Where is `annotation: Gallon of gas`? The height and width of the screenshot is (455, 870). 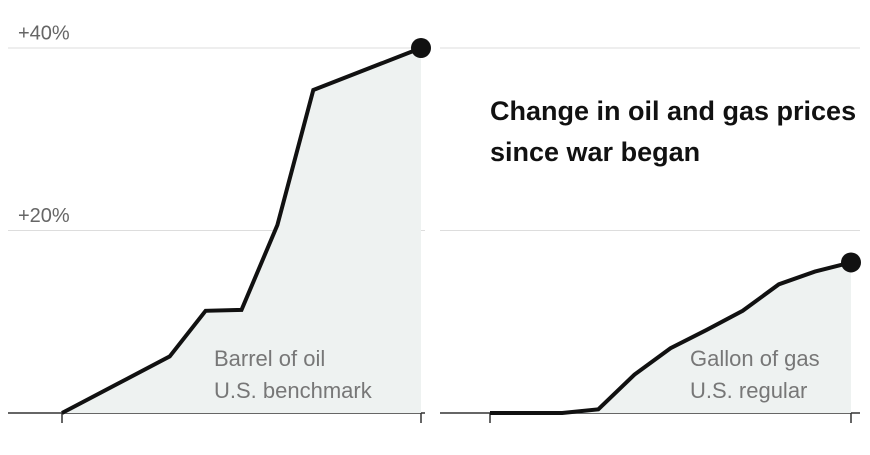 annotation: Gallon of gas is located at coordinates (755, 358).